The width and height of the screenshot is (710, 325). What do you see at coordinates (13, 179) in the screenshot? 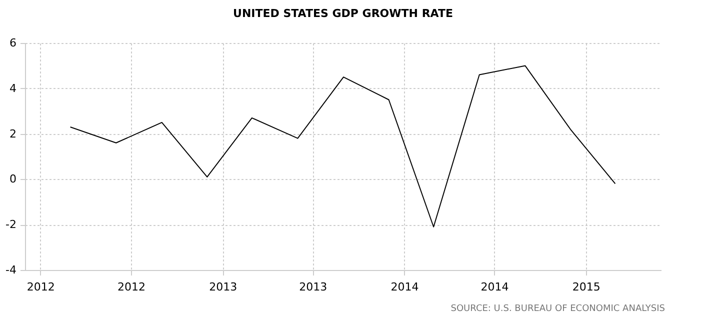
I see `y-tick-label: 0` at bounding box center [13, 179].